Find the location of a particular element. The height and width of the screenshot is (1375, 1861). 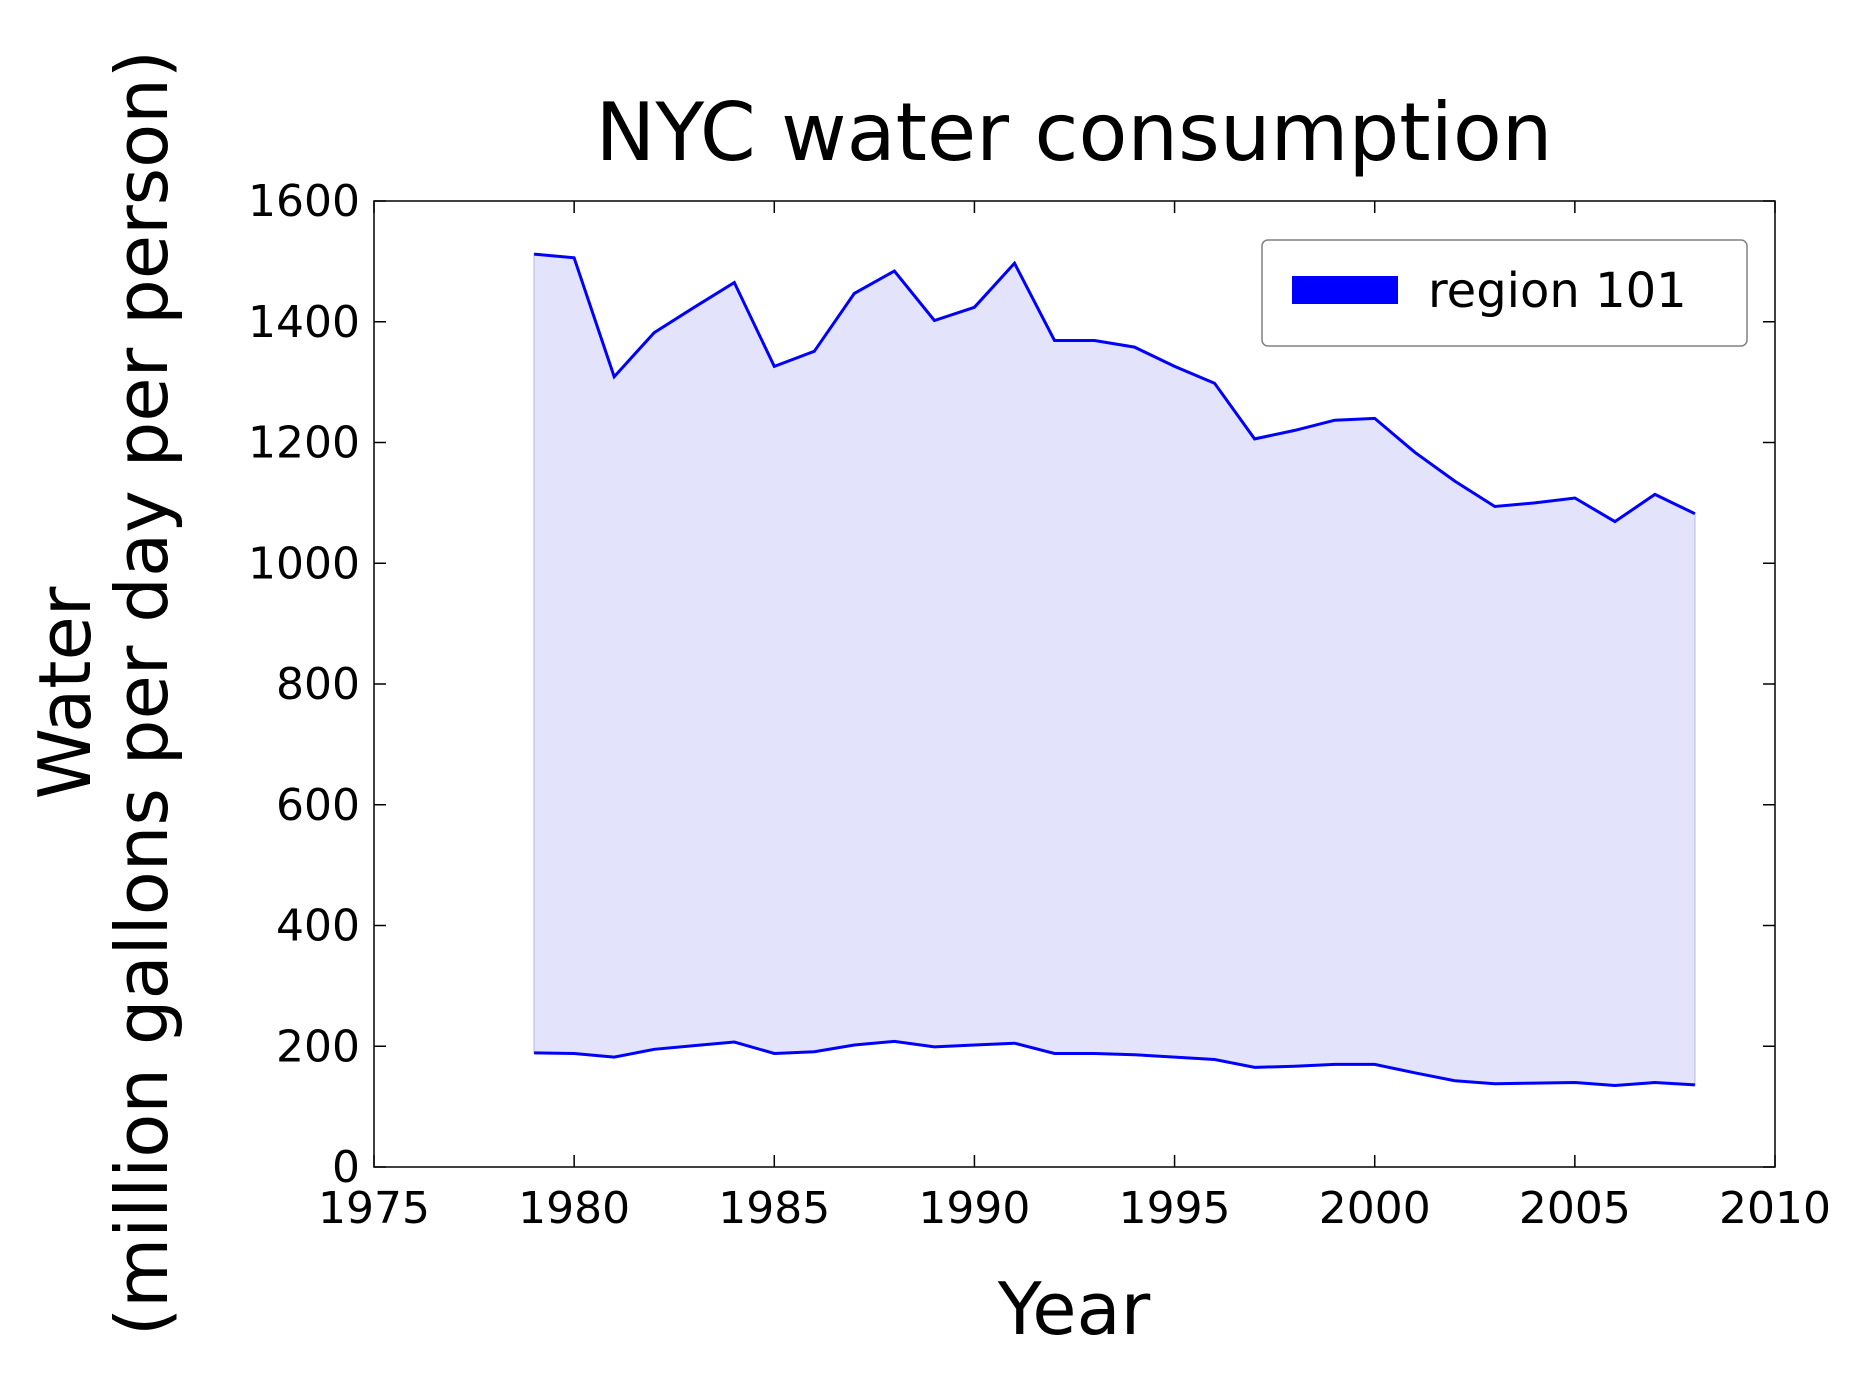

x-tick-label: 2000 is located at coordinates (1375, 1208).